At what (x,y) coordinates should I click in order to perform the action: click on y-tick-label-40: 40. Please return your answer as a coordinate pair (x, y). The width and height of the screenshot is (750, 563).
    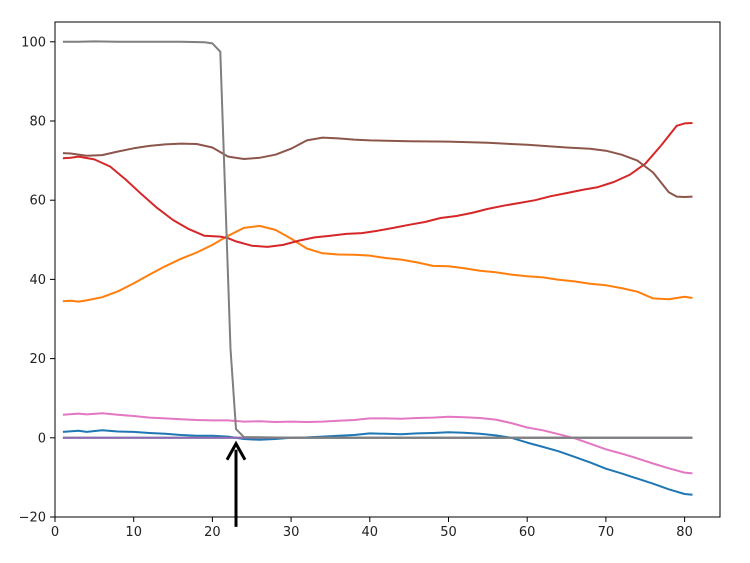
    Looking at the image, I should click on (37, 280).